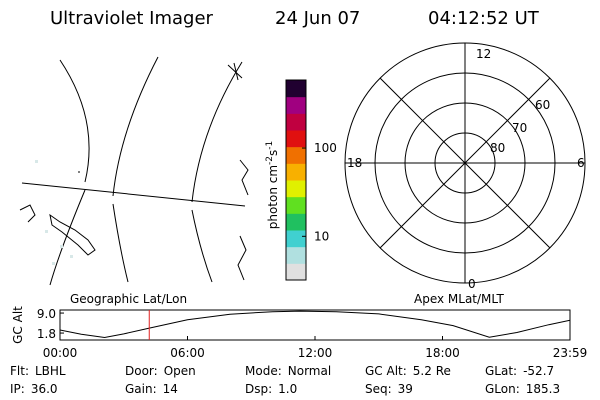 Image resolution: width=600 pixels, height=400 pixels. I want to click on field-value: 5.2 Re, so click(432, 371).